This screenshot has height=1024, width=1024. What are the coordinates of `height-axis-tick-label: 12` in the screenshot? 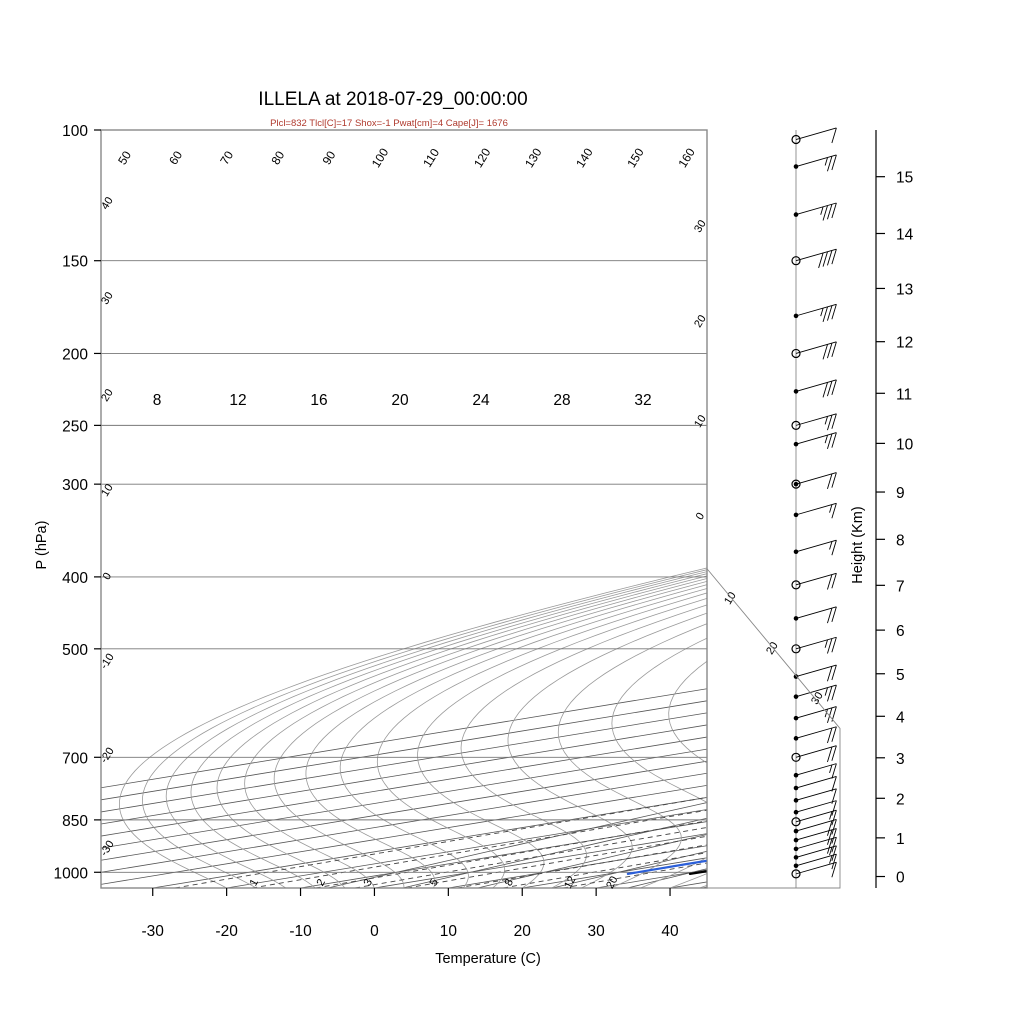 It's located at (904, 343).